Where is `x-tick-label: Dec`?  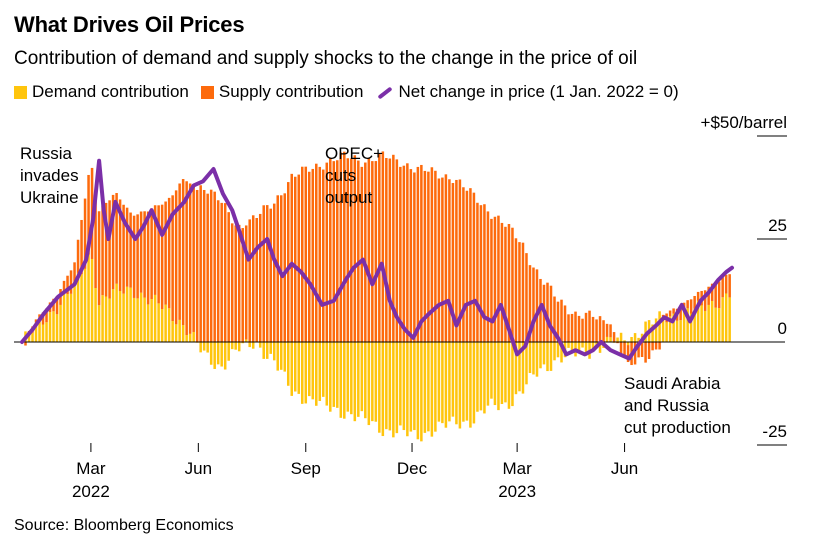
x-tick-label: Dec is located at coordinates (412, 468).